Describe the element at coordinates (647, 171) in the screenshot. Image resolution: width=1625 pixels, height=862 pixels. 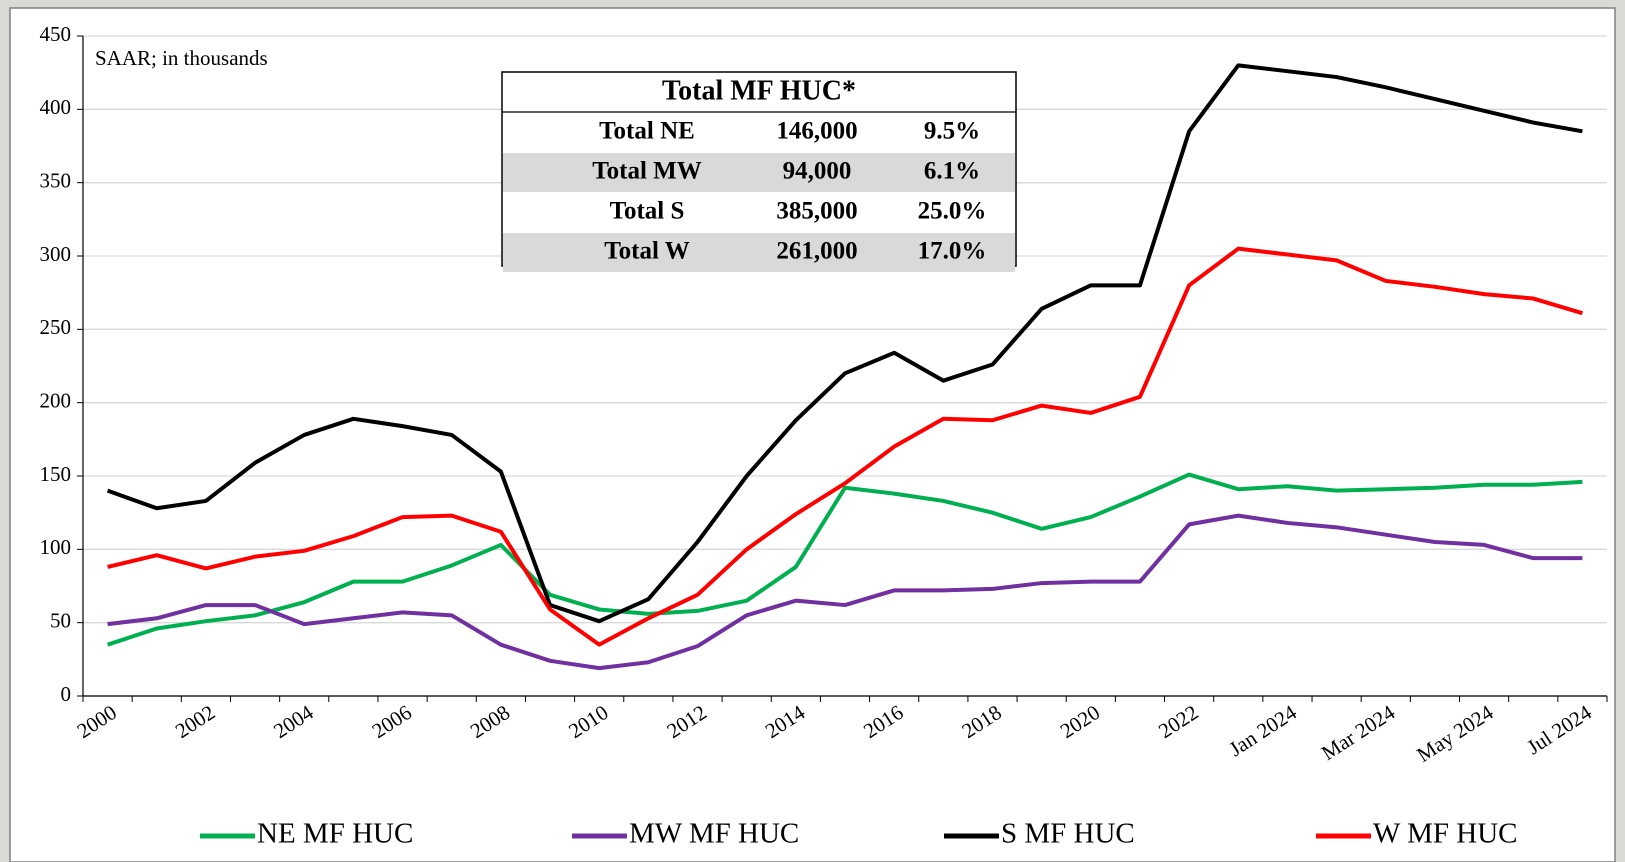
I see `table-cell: Total MW` at that location.